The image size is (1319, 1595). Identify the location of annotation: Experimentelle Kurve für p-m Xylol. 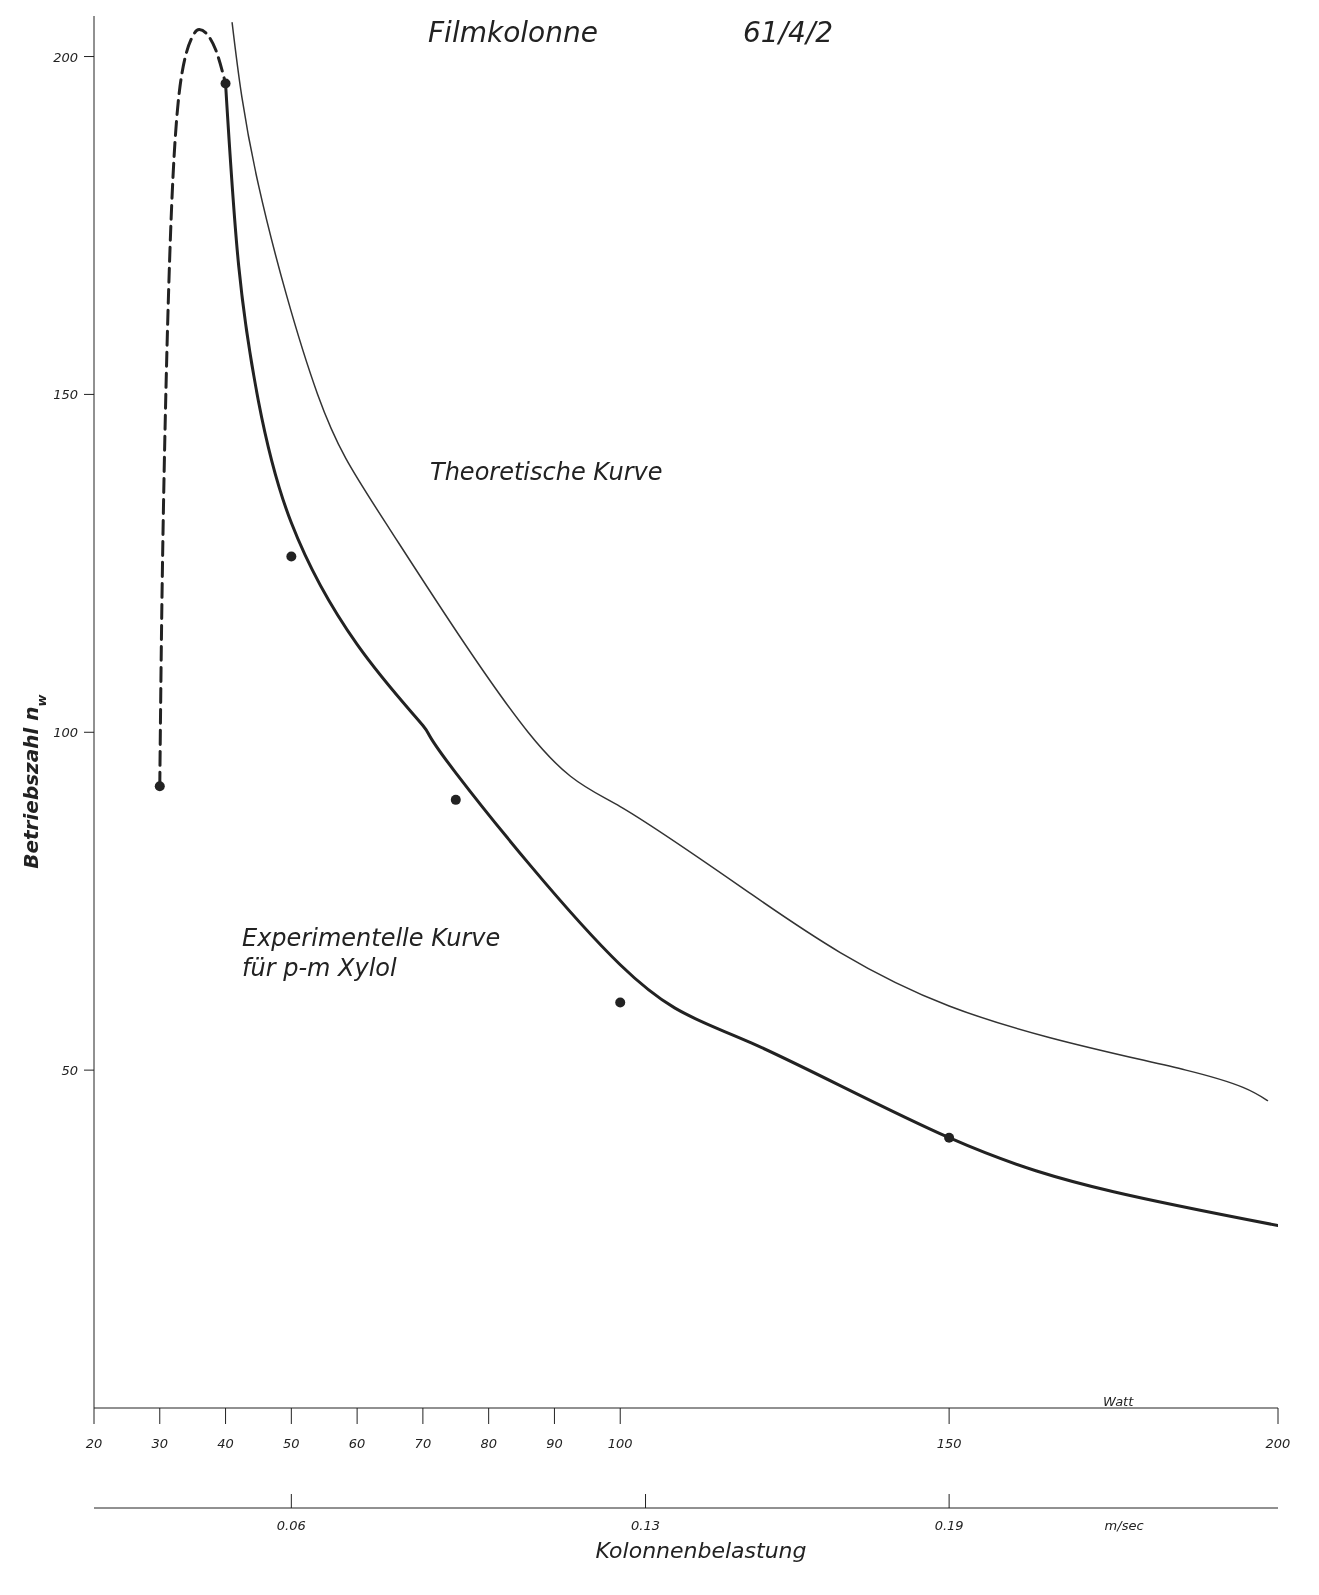
(371, 953).